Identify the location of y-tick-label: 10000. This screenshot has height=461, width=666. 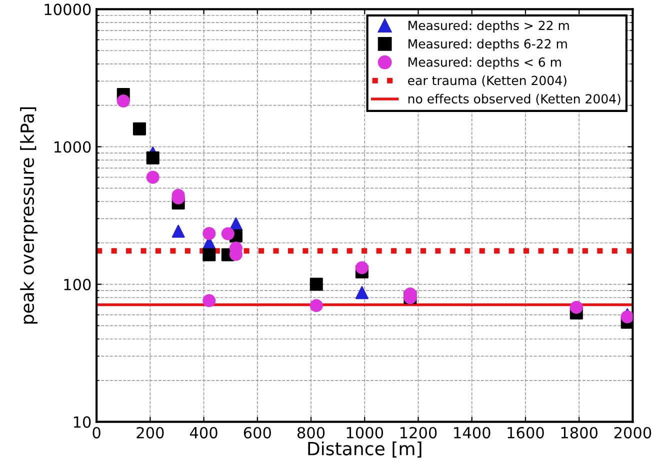
(67, 10).